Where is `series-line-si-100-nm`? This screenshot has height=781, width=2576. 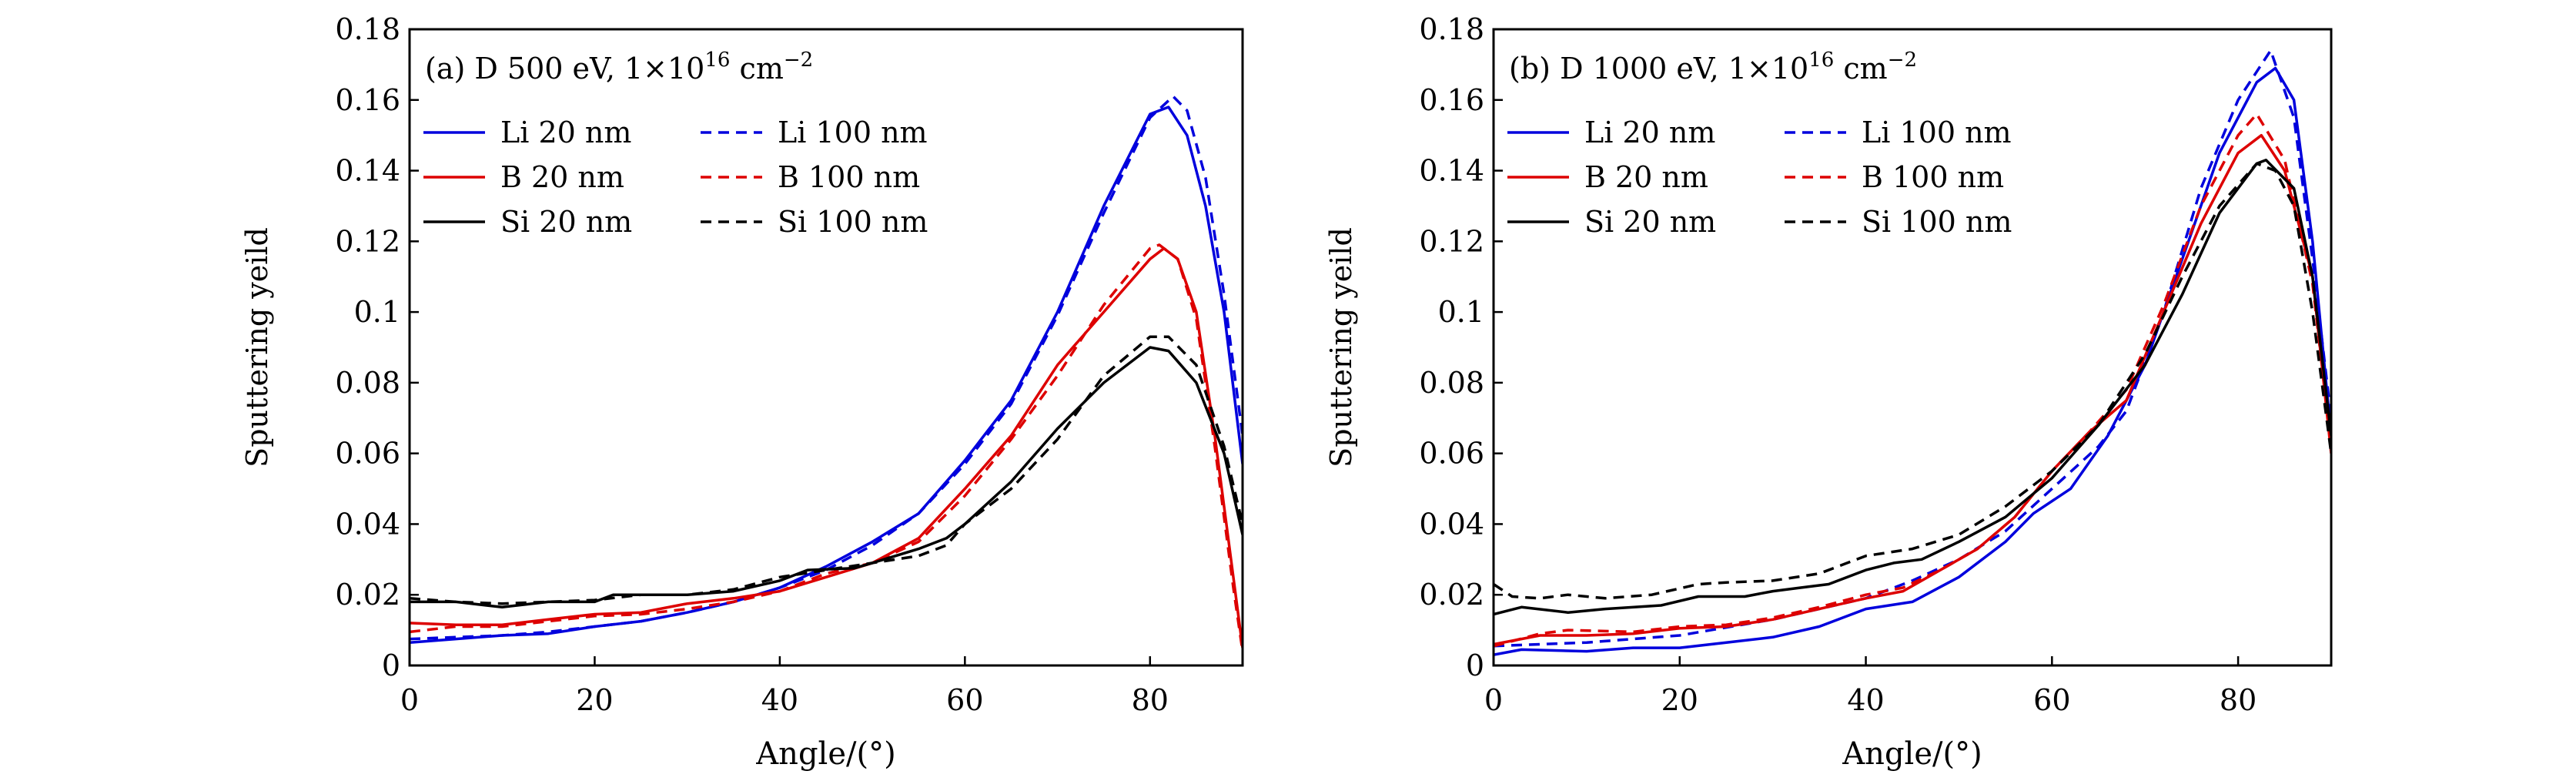
series-line-si-100-nm is located at coordinates (827, 470).